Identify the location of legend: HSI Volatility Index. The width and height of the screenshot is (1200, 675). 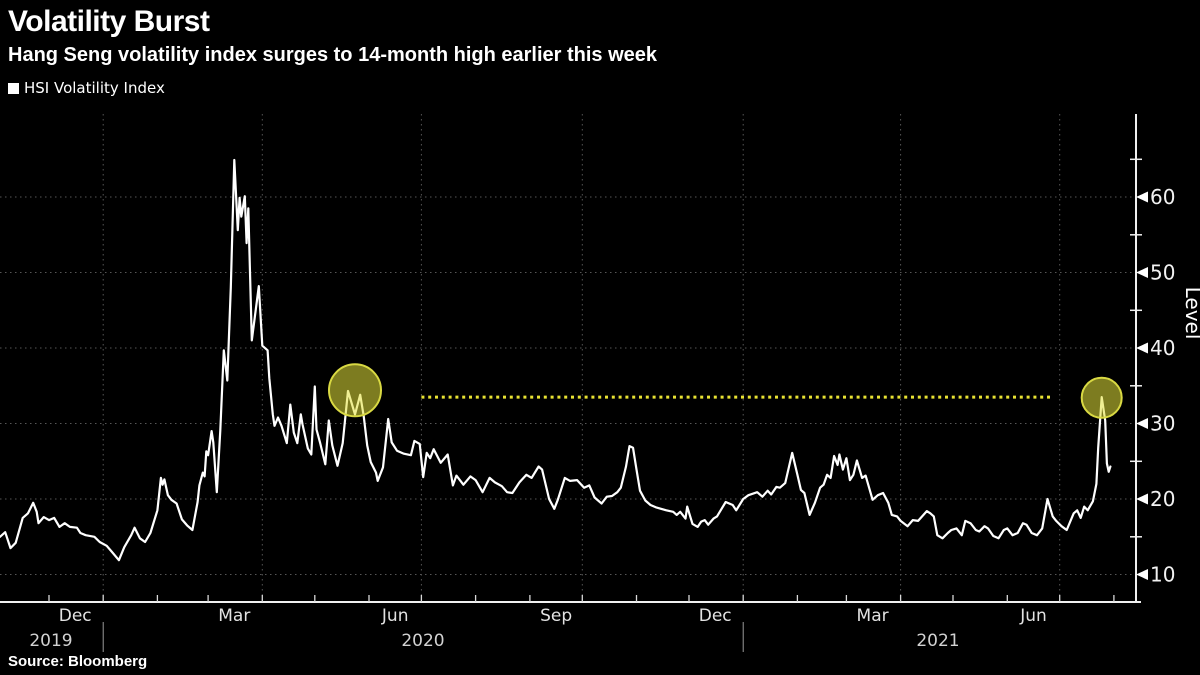
(332, 88).